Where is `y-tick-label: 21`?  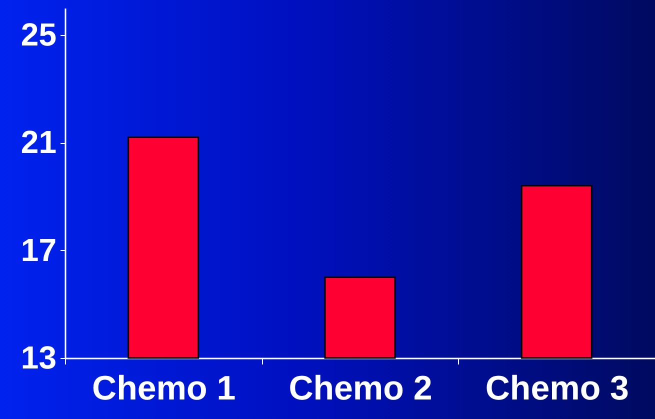
y-tick-label: 21 is located at coordinates (38, 142).